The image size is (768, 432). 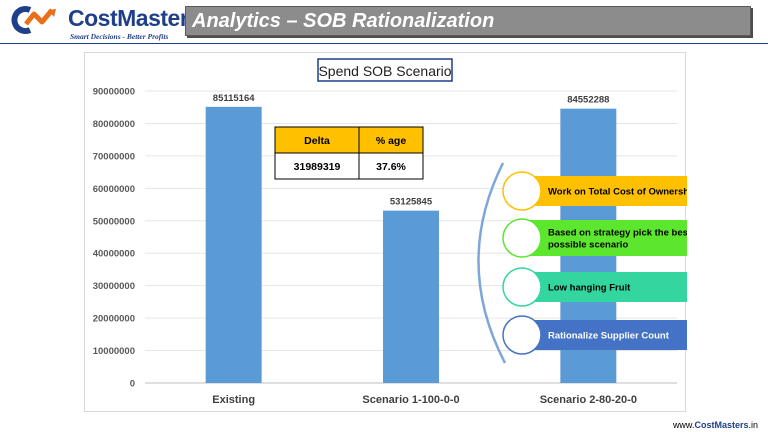 I want to click on chart-title-box, so click(x=385, y=70).